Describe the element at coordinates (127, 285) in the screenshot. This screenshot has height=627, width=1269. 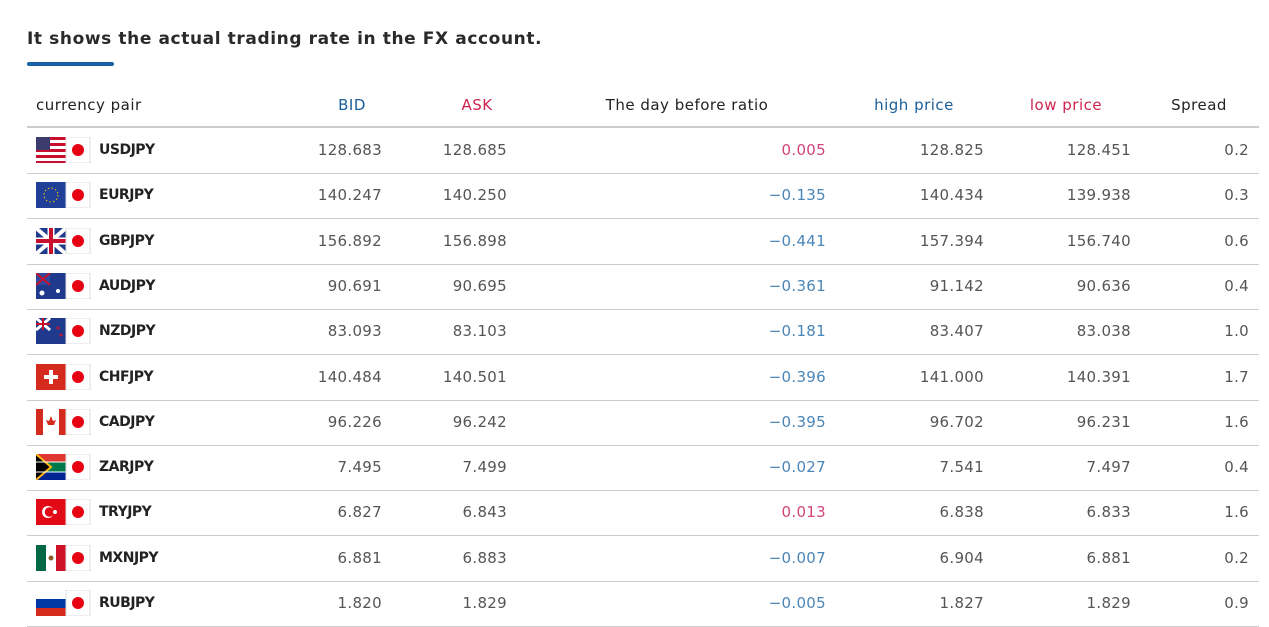
I see `currency-pair: AUDJPY` at that location.